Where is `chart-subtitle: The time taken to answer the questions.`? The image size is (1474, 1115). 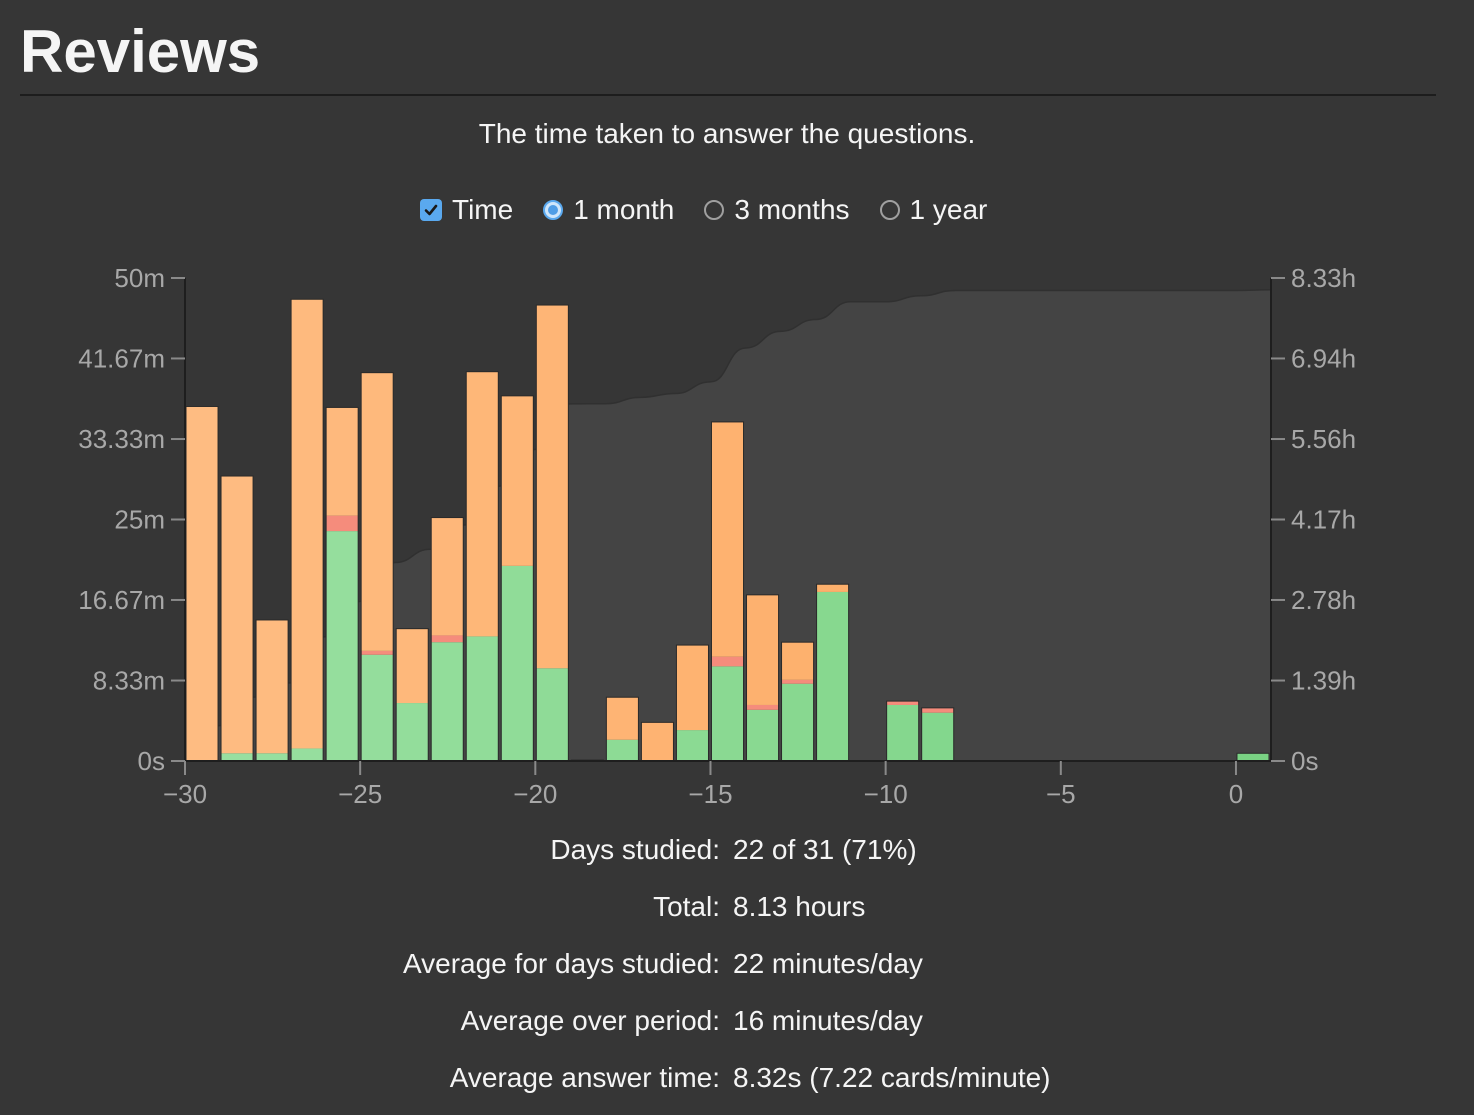 chart-subtitle: The time taken to answer the questions. is located at coordinates (727, 133).